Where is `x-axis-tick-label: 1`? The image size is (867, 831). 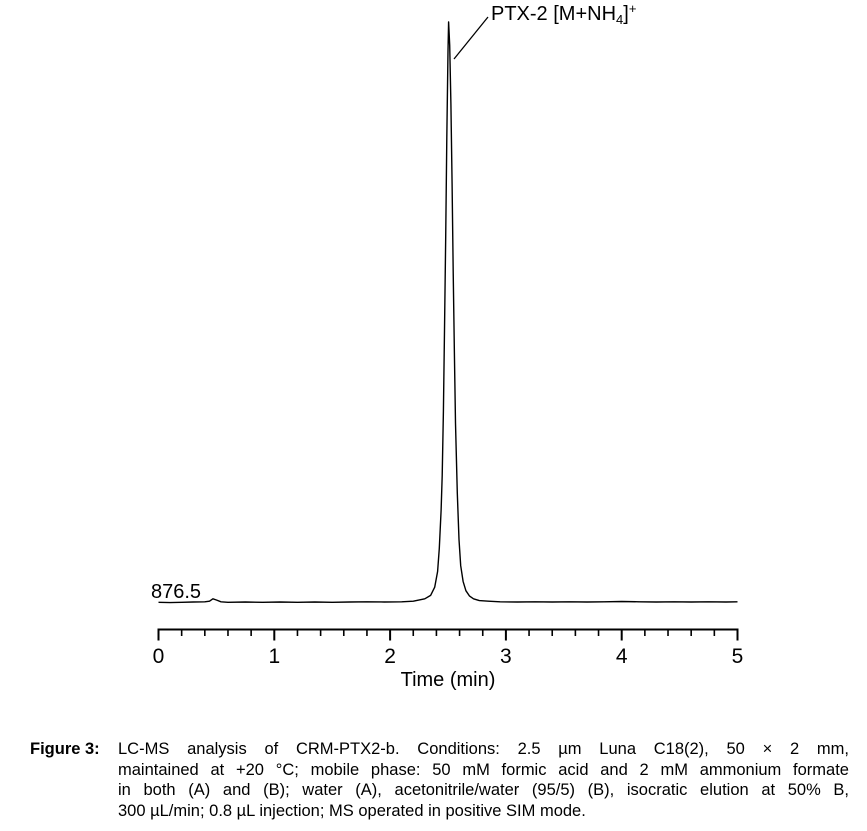
x-axis-tick-label: 1 is located at coordinates (274, 656).